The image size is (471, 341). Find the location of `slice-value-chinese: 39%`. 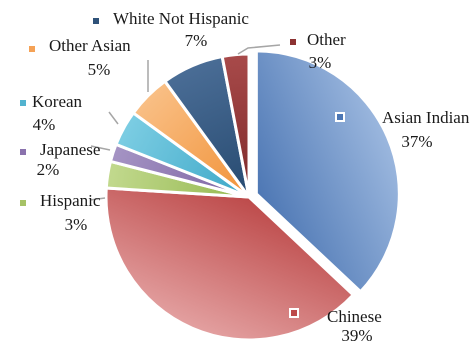

slice-value-chinese: 39% is located at coordinates (356, 333).